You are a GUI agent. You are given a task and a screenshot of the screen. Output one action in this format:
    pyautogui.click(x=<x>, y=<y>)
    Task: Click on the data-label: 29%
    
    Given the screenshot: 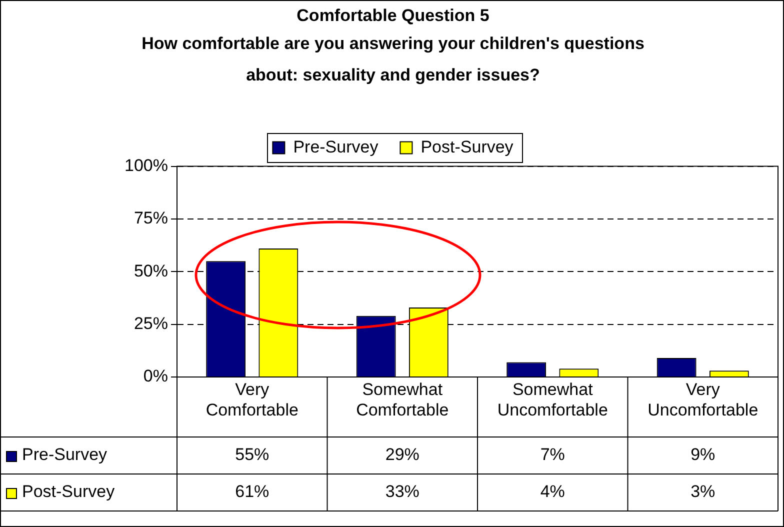 What is the action you would take?
    pyautogui.click(x=402, y=454)
    